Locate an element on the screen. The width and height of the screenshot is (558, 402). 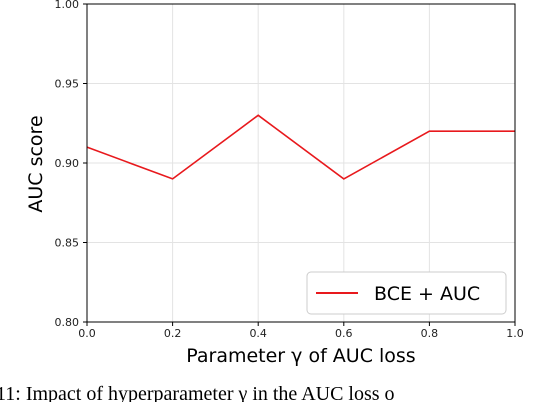
x-tick-label: 0.6 is located at coordinates (344, 333).